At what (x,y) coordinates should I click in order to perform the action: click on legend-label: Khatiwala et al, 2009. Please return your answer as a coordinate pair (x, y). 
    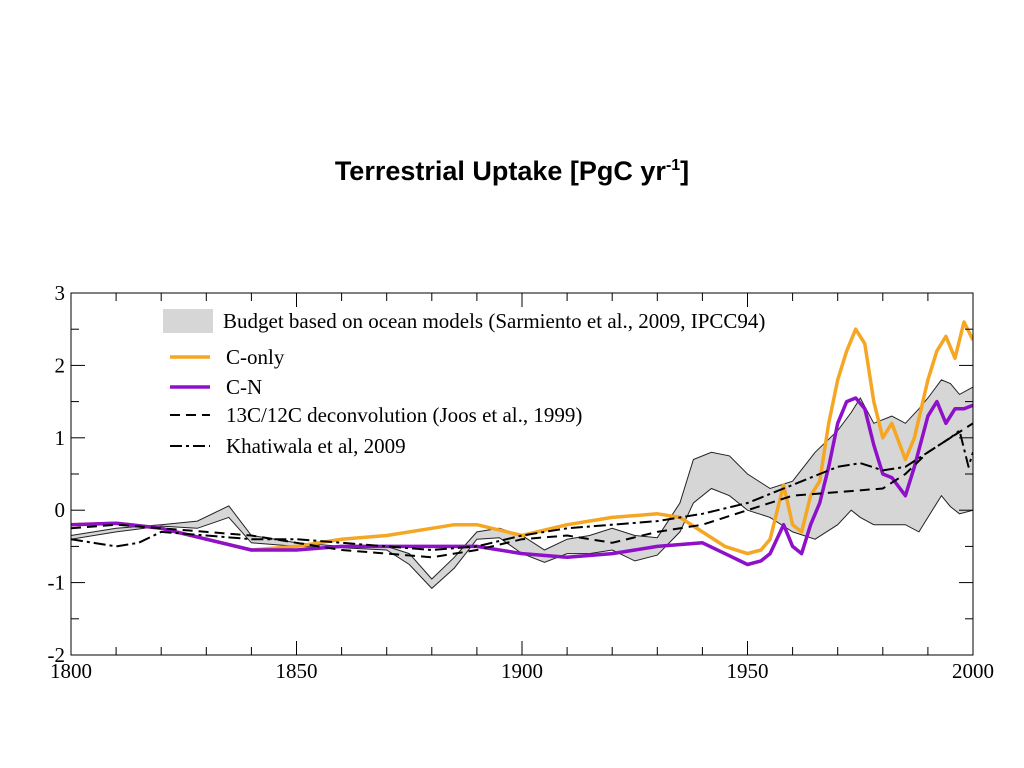
    Looking at the image, I should click on (316, 446).